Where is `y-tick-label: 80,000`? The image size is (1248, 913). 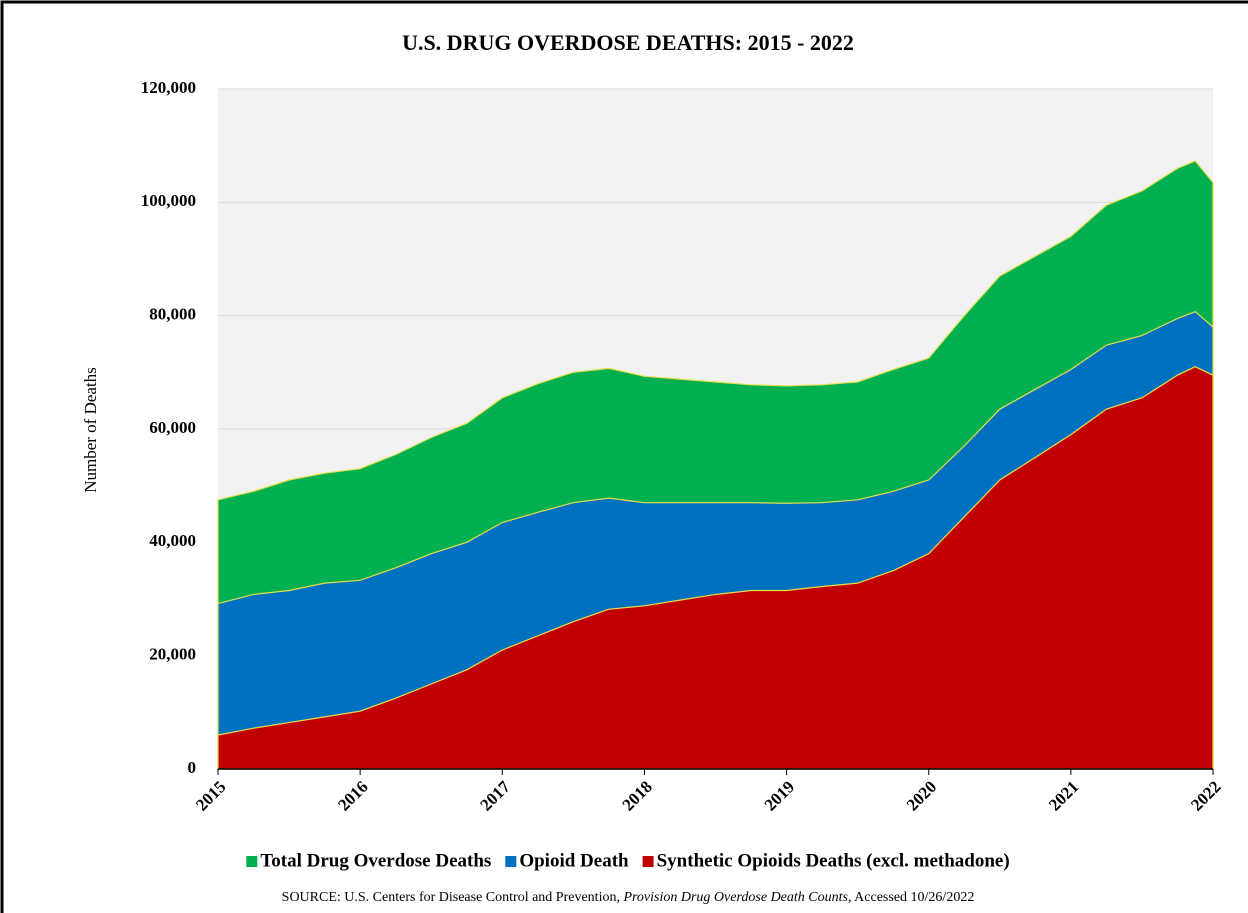
y-tick-label: 80,000 is located at coordinates (172, 314).